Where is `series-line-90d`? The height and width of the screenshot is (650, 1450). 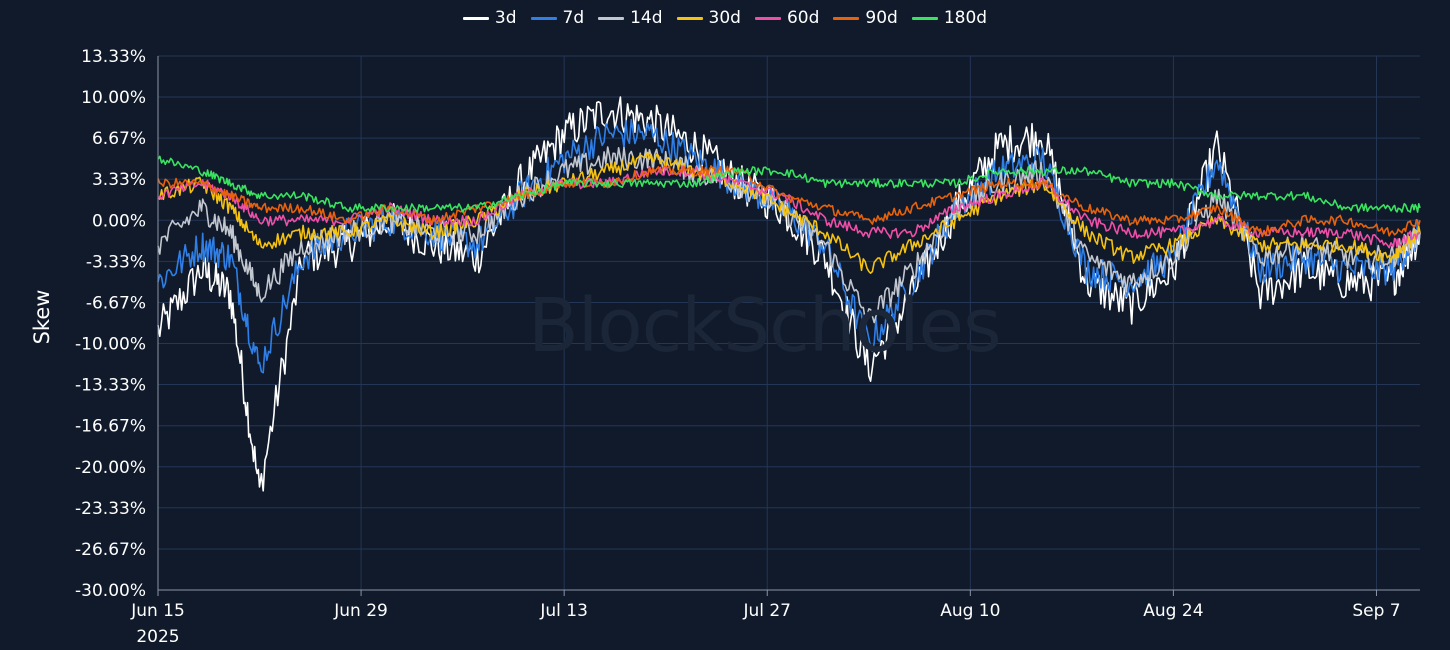
series-line-90d is located at coordinates (789, 201).